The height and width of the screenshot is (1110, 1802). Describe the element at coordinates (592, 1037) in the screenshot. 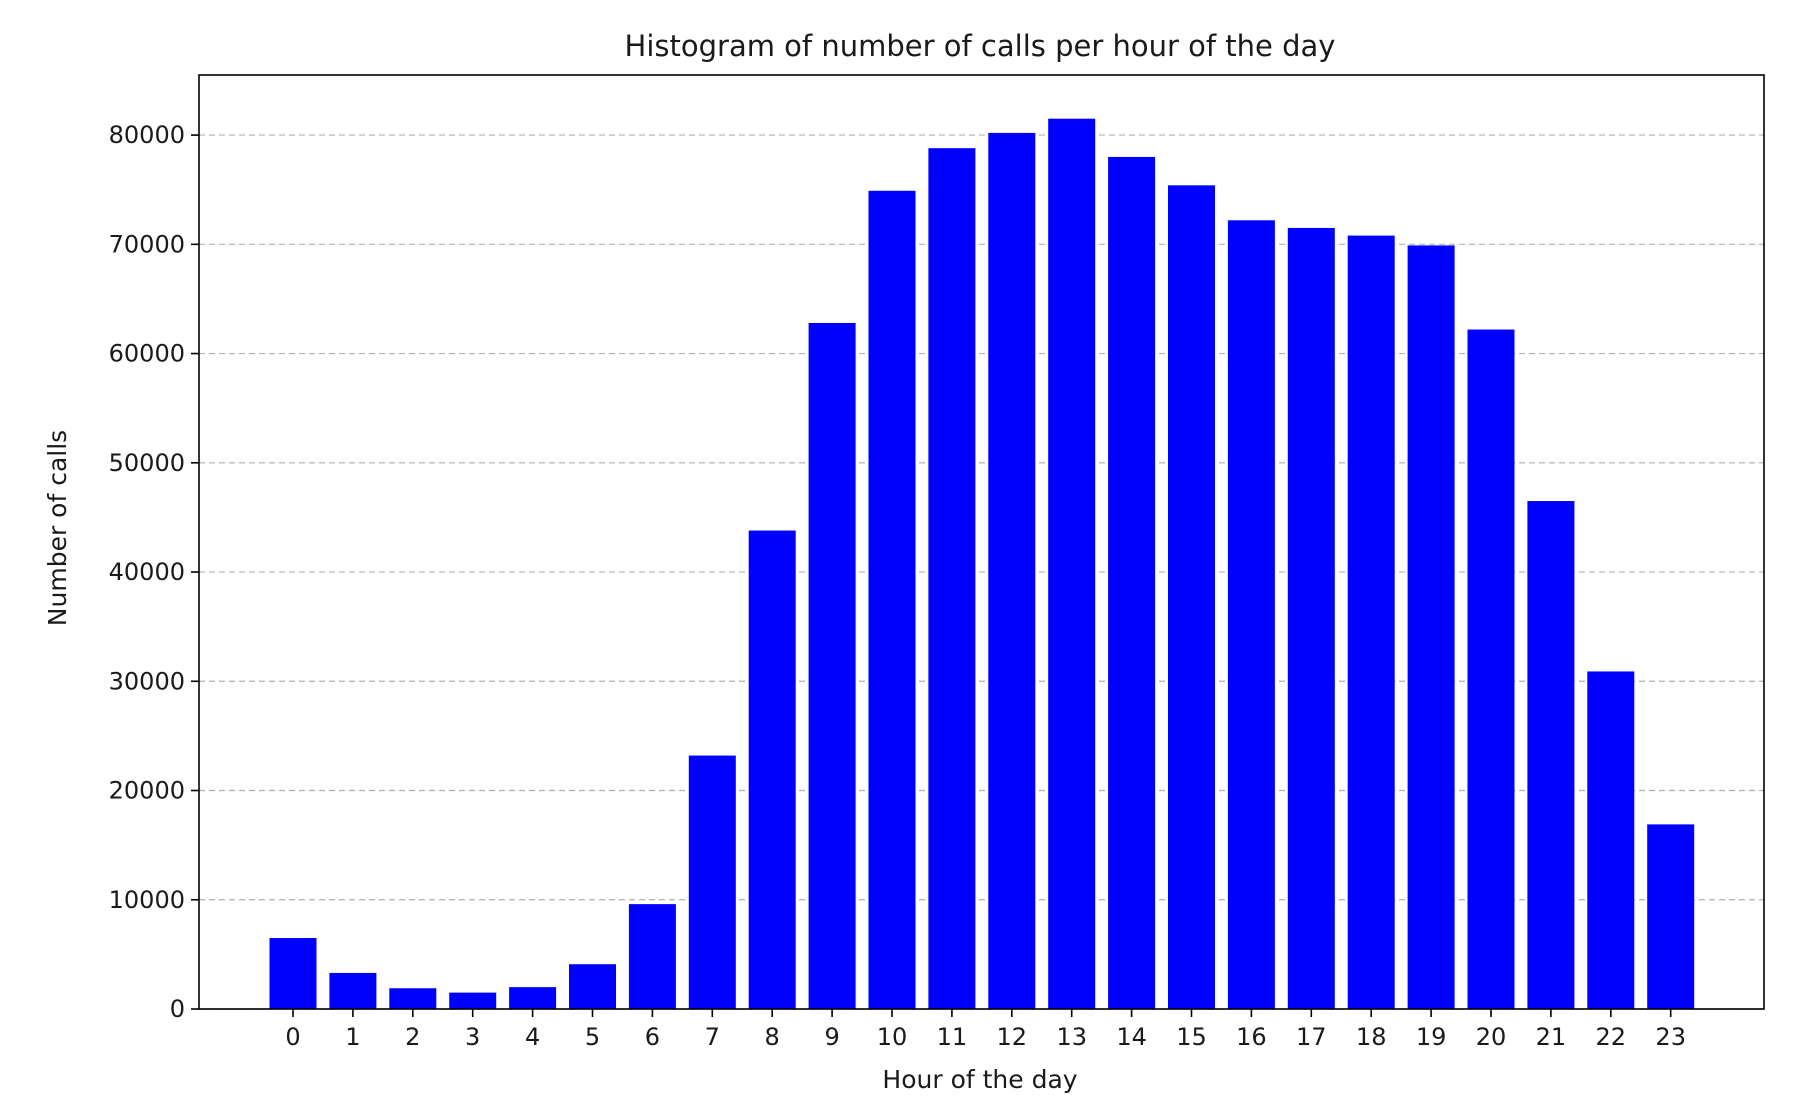

I see `x-tick-label: 5` at that location.